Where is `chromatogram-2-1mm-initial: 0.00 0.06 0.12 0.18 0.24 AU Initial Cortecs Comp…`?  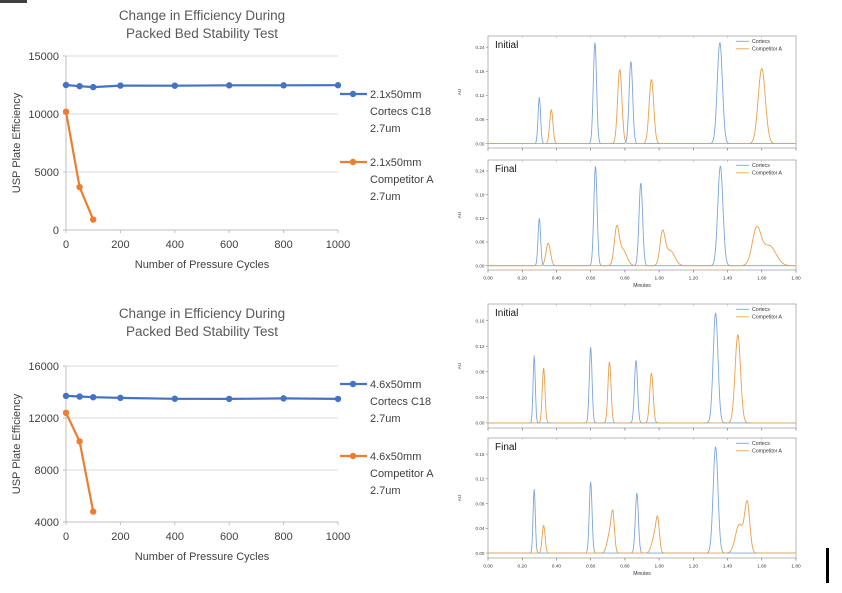
chromatogram-2-1mm-initial: 0.00 0.06 0.12 0.18 0.24 AU Initial Cortecs Comp… is located at coordinates (627, 93).